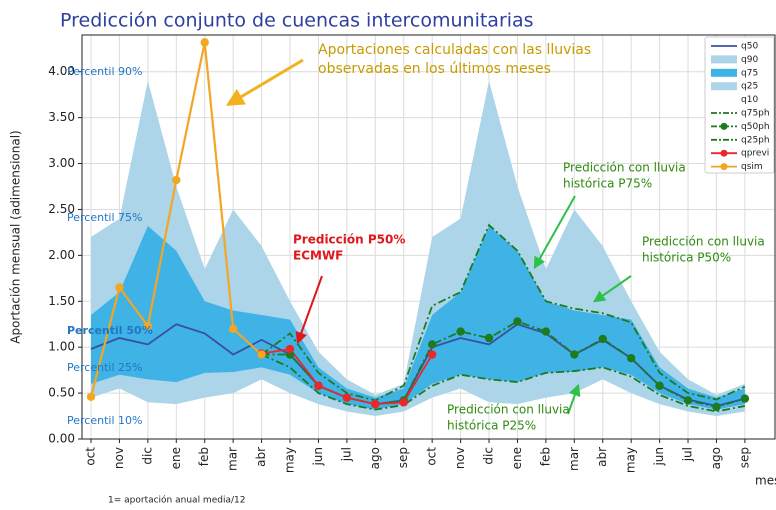 Image resolution: width=776 pixels, height=510 pixels. What do you see at coordinates (104, 217) in the screenshot?
I see `percentile-label: Percentil 75%` at bounding box center [104, 217].